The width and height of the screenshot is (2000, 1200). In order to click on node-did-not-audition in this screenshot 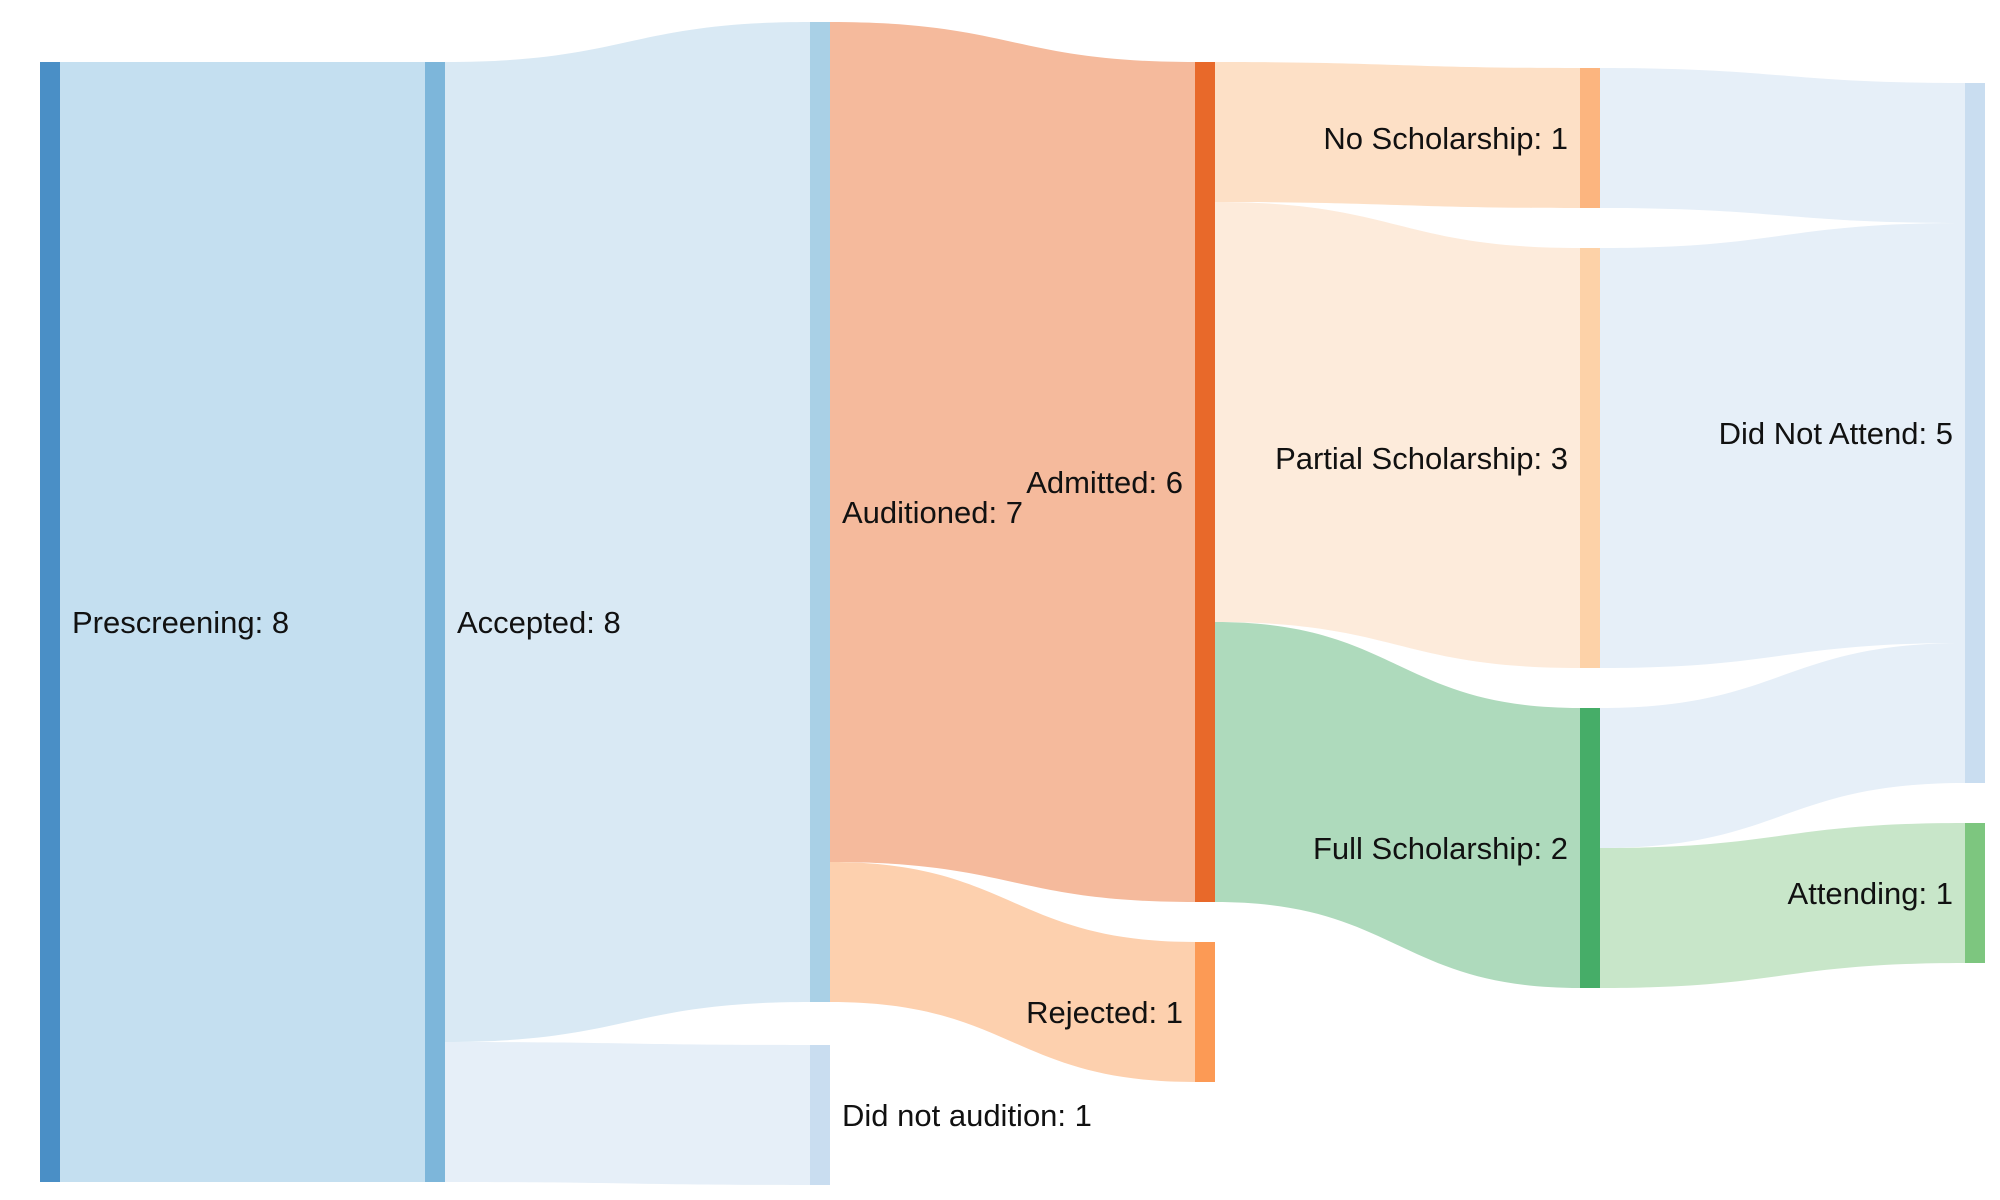, I will do `click(820, 1115)`.